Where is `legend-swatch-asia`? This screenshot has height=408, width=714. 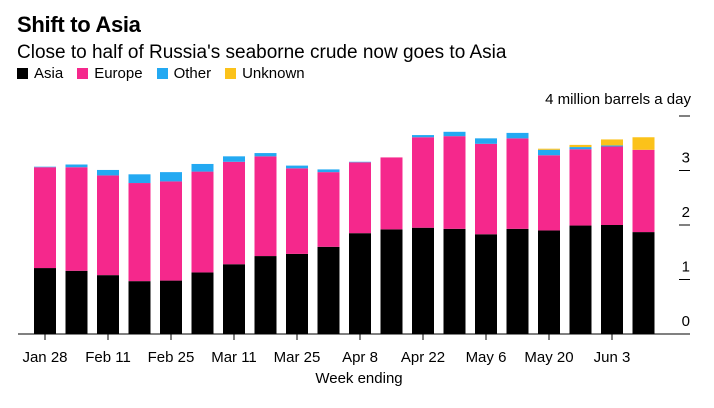
legend-swatch-asia is located at coordinates (22, 73).